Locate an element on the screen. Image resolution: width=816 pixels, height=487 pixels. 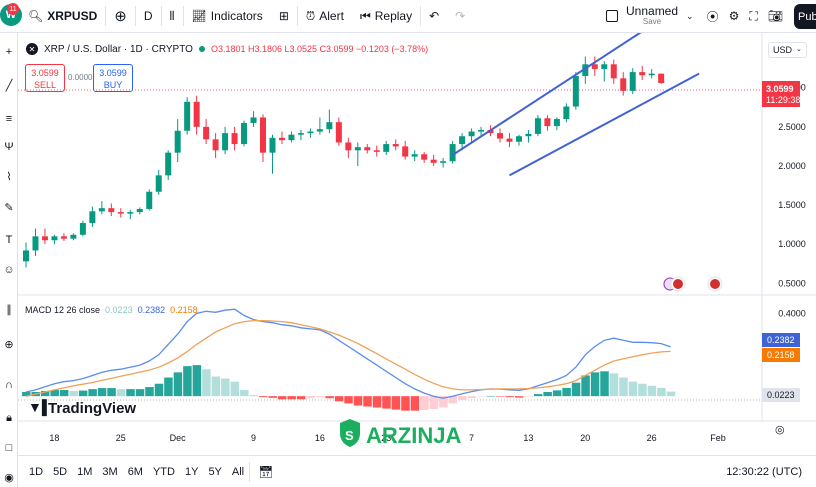
symbol-title: XRP / U.S. Dollar · 1D · CRYPTO is located at coordinates (118, 49).